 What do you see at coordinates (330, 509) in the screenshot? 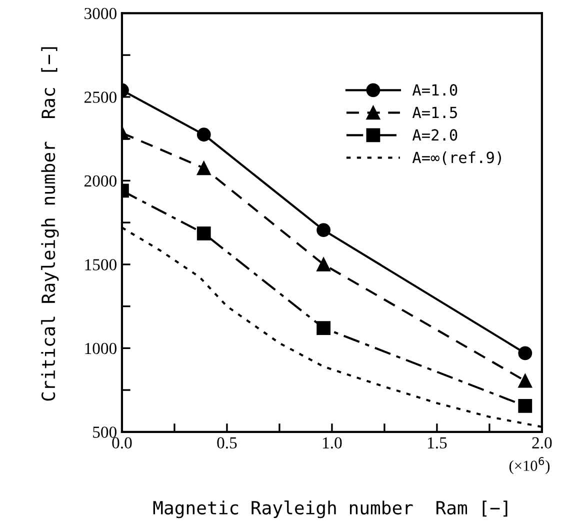
I see `x-axis-title: Magnetic Rayleigh number Ram [−]` at bounding box center [330, 509].